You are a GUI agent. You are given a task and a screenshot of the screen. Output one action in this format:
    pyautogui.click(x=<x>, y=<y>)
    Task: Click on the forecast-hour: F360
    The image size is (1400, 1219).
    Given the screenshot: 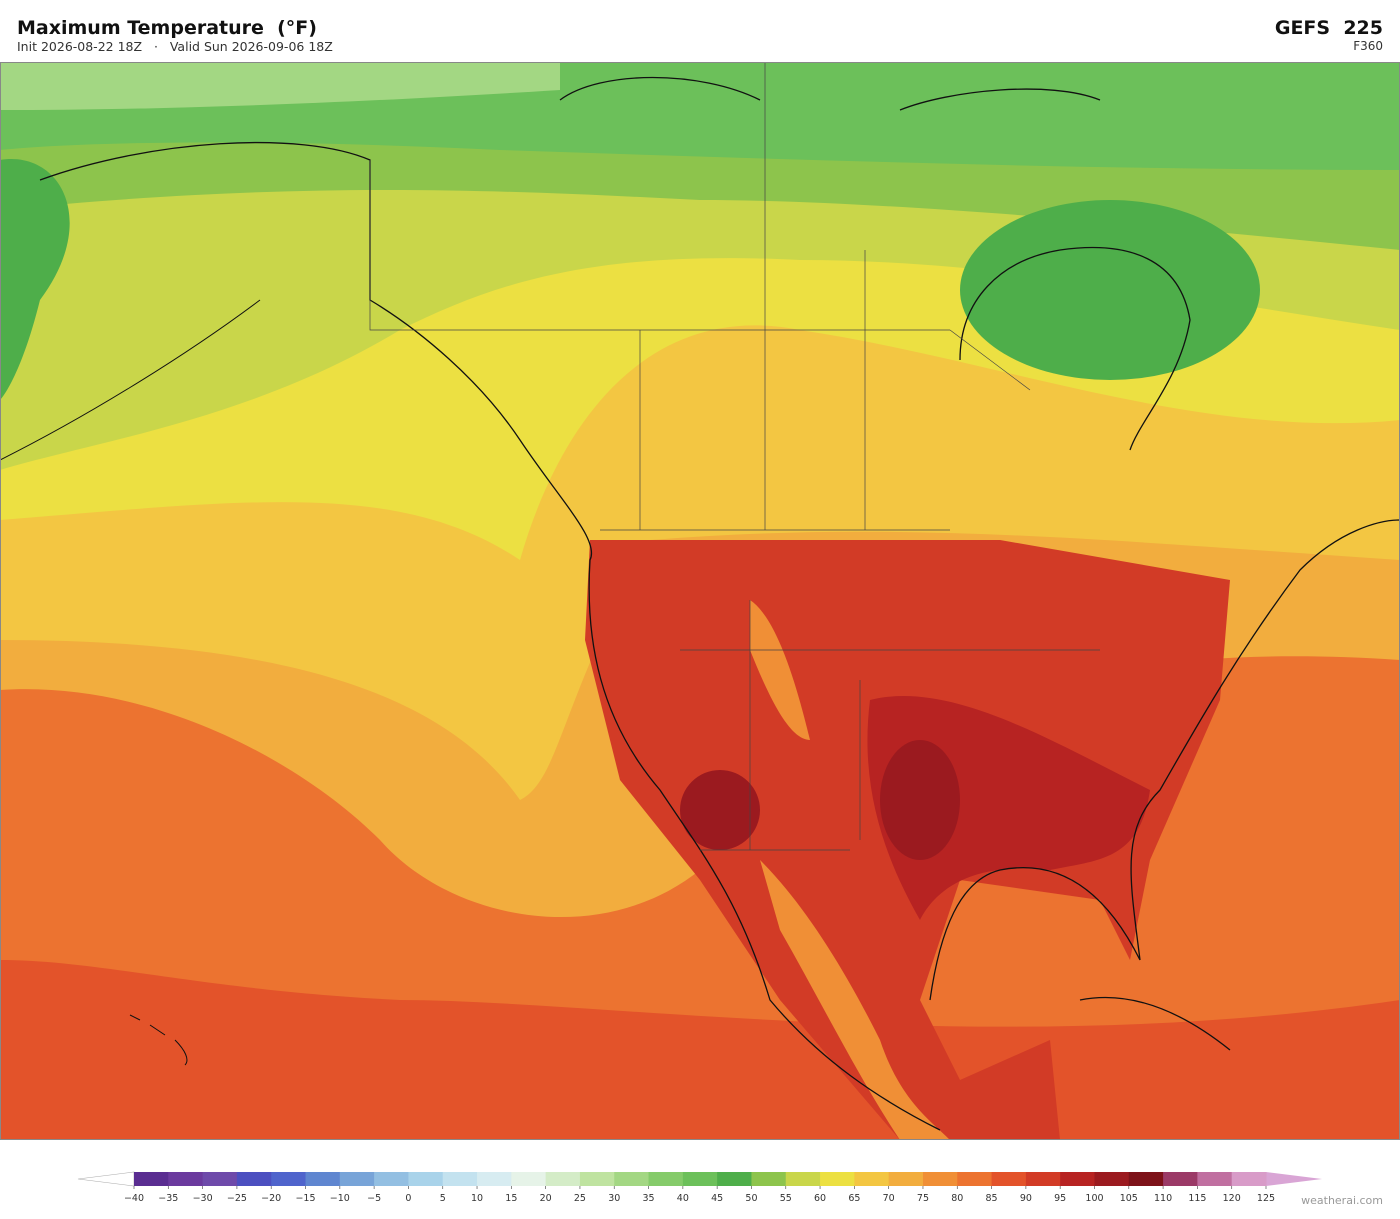 What is the action you would take?
    pyautogui.click(x=1368, y=46)
    